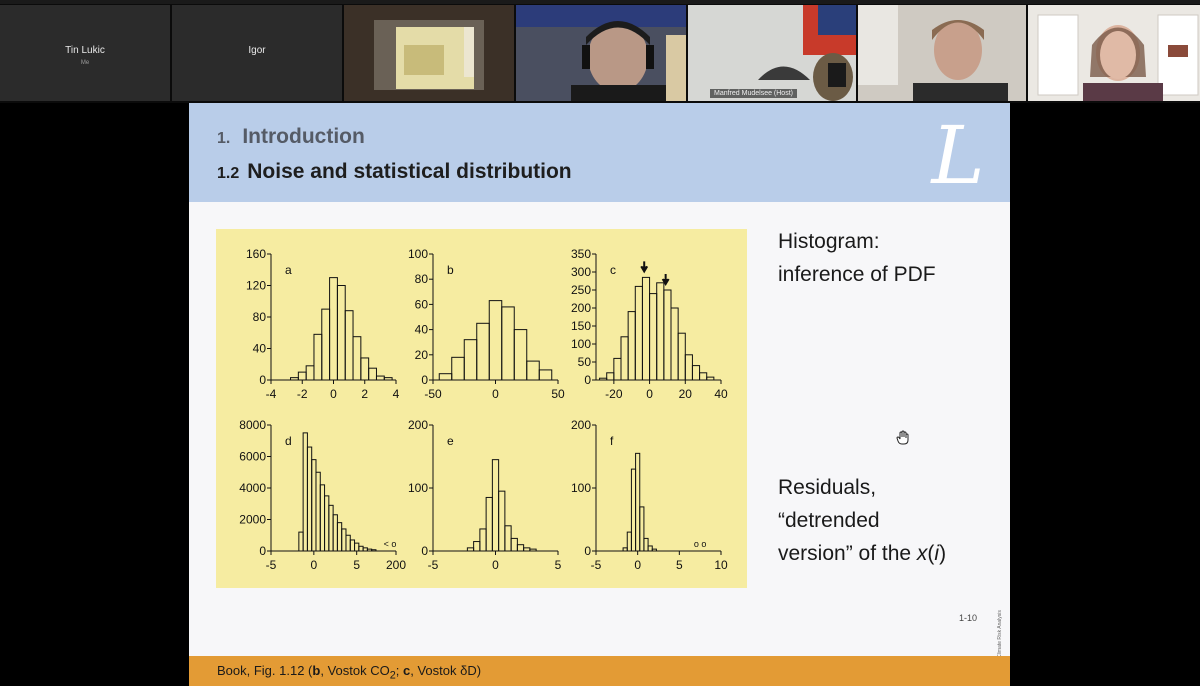 Image resolution: width=1200 pixels, height=686 pixels. Describe the element at coordinates (224, 138) in the screenshot. I see `section-number: 1.` at that location.